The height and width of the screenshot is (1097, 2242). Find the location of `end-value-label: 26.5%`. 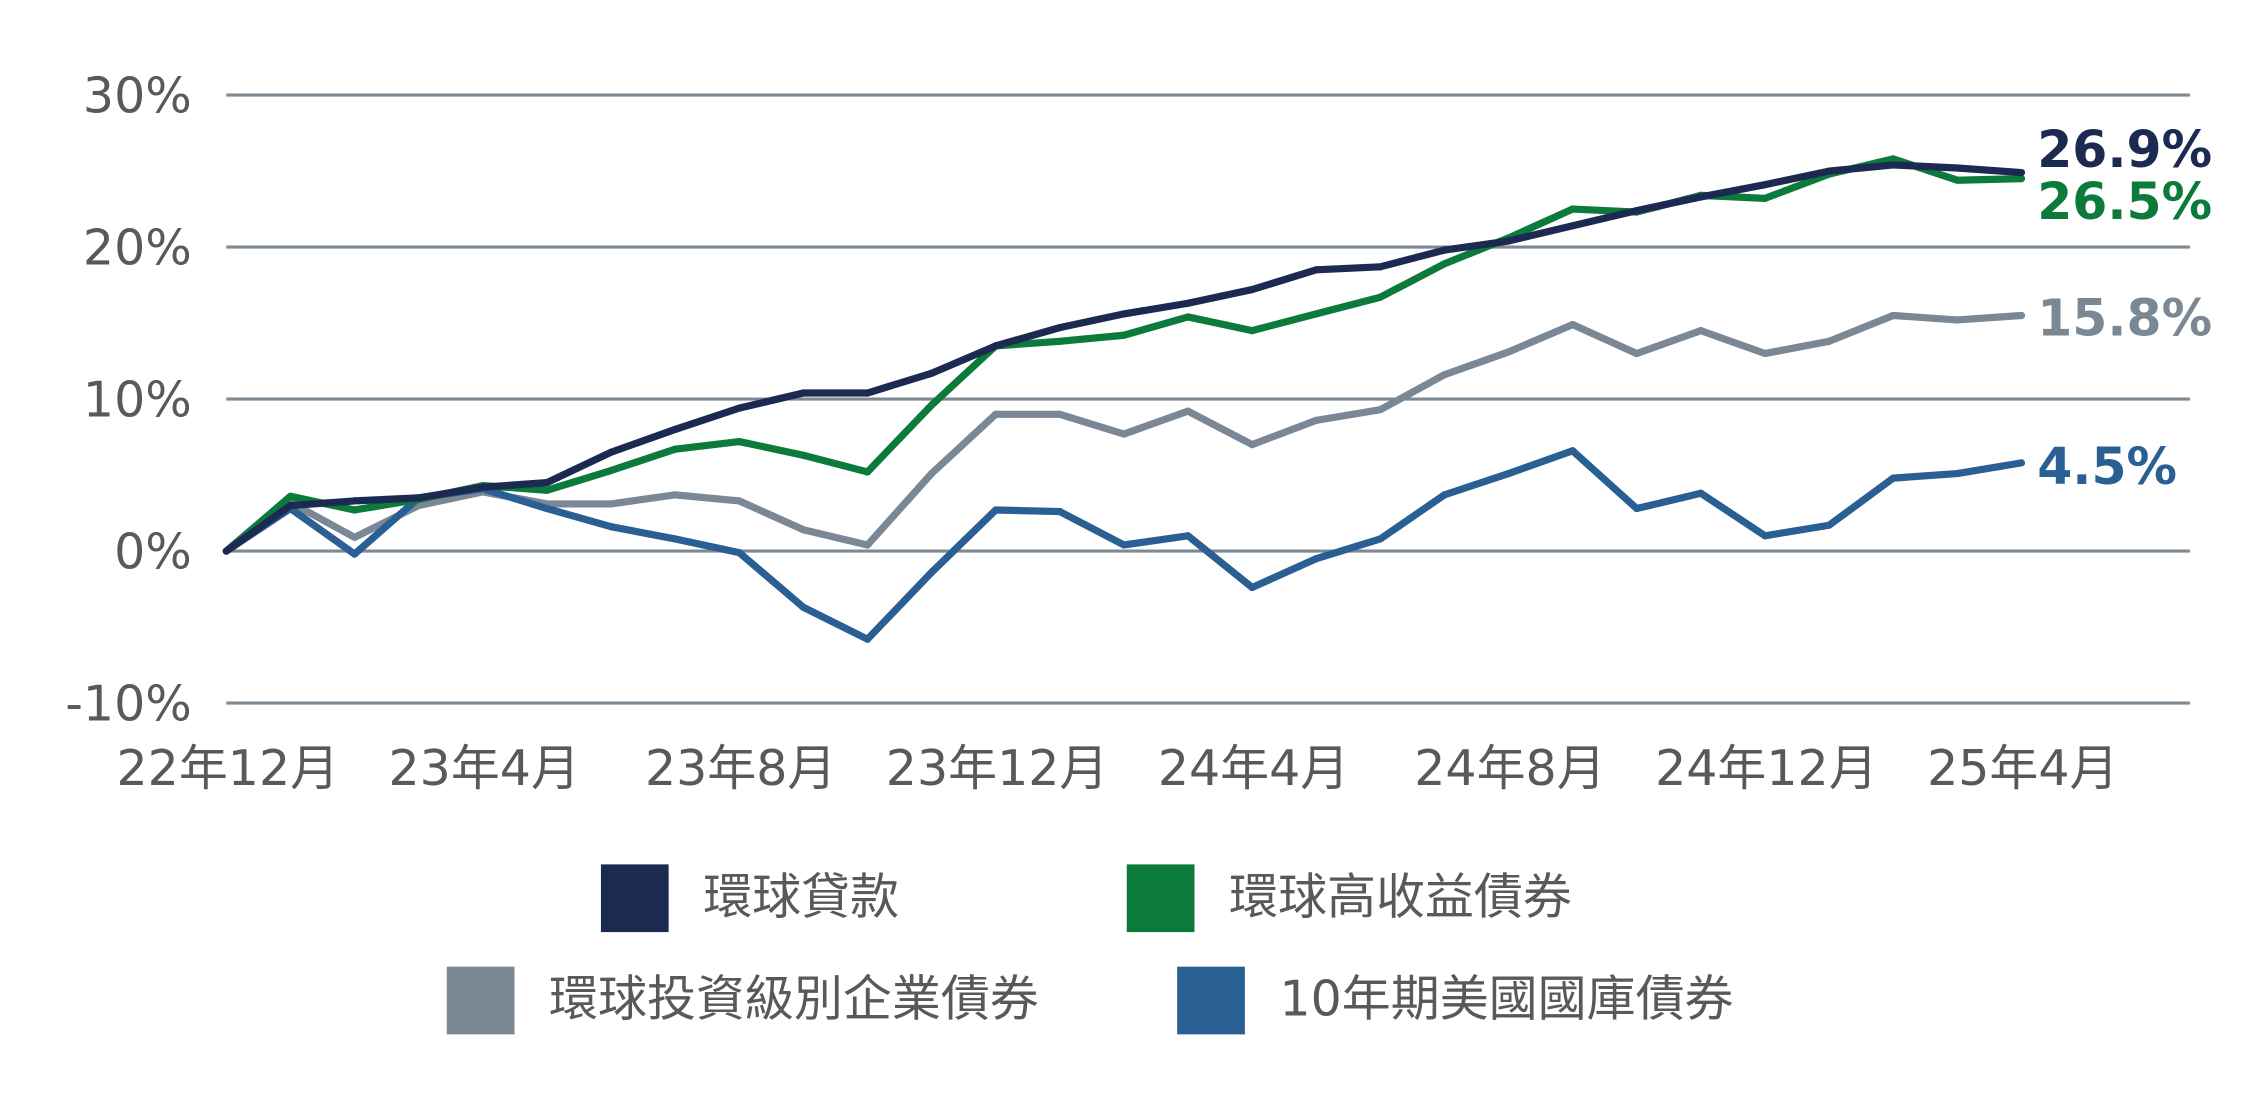

end-value-label: 26.5% is located at coordinates (2124, 201).